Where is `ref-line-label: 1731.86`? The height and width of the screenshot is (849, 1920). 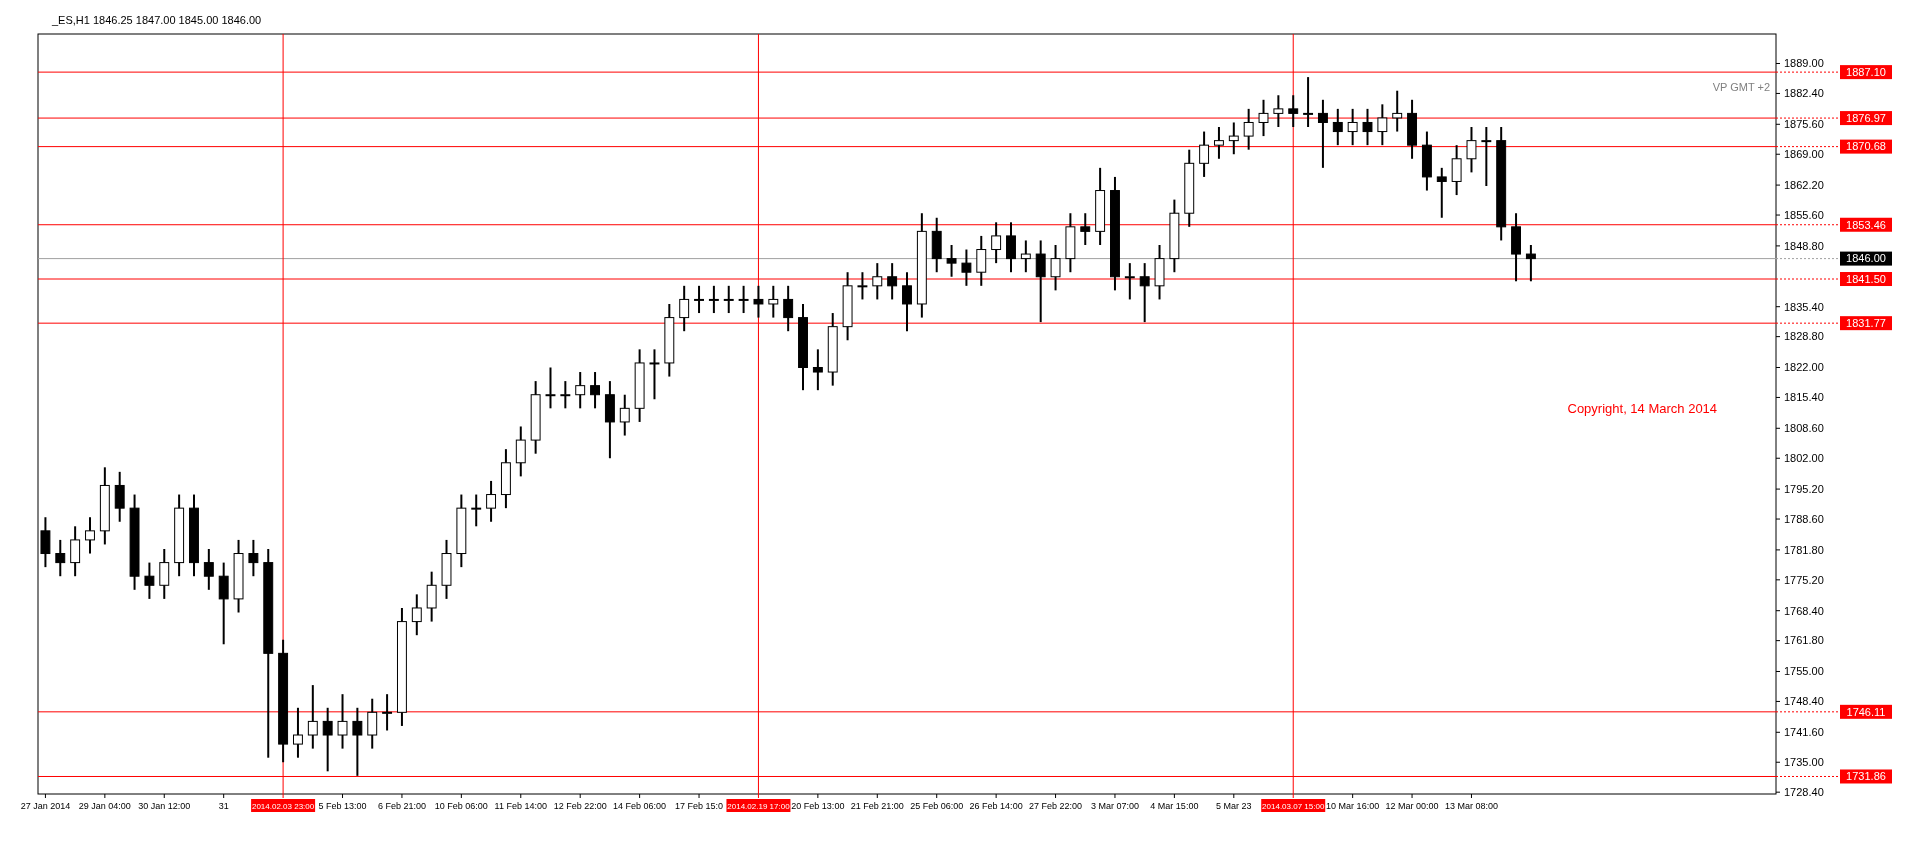
ref-line-label: 1731.86 is located at coordinates (1866, 776).